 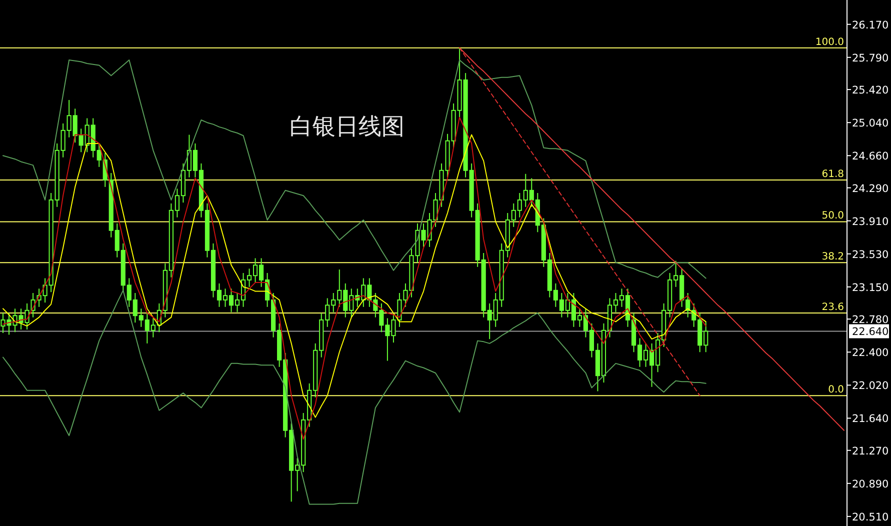 I want to click on y-tick-label: 21.640, so click(x=870, y=419).